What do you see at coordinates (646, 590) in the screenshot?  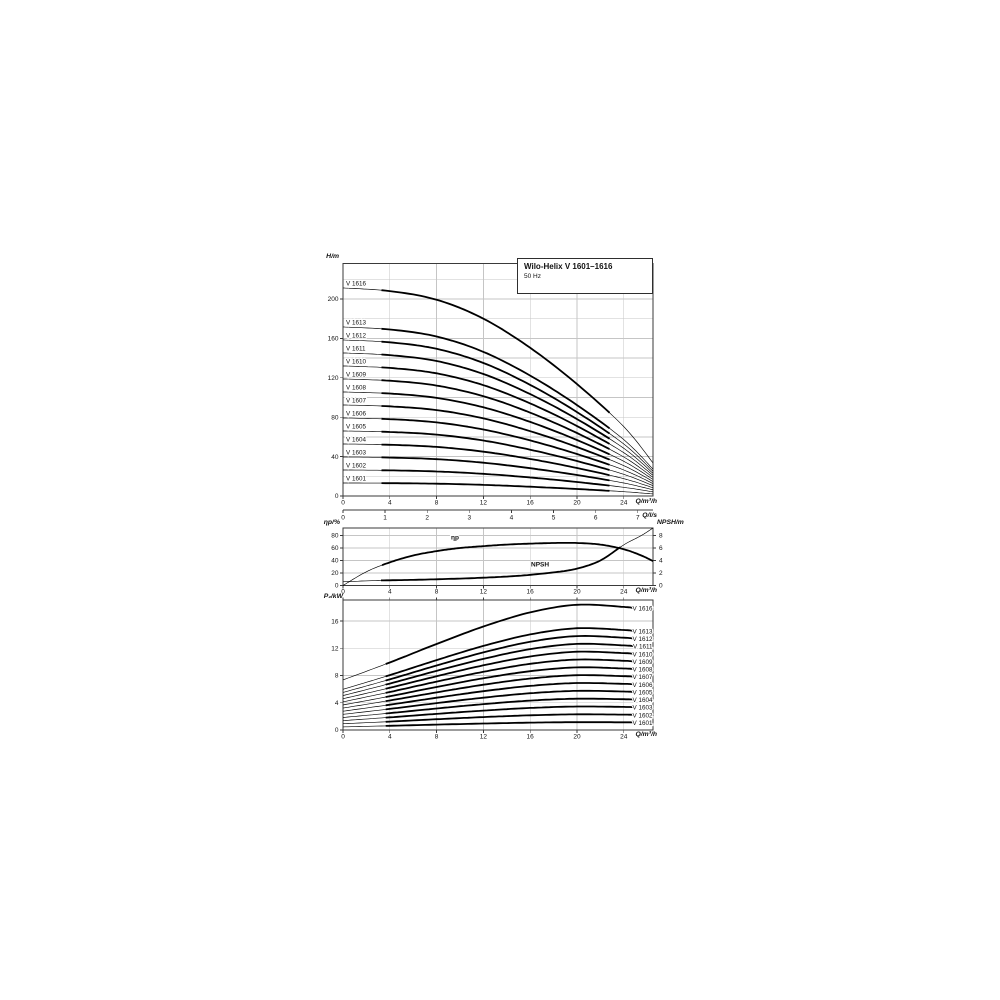 I see `flow-axis-unit-label-mid: Q/m³/h` at bounding box center [646, 590].